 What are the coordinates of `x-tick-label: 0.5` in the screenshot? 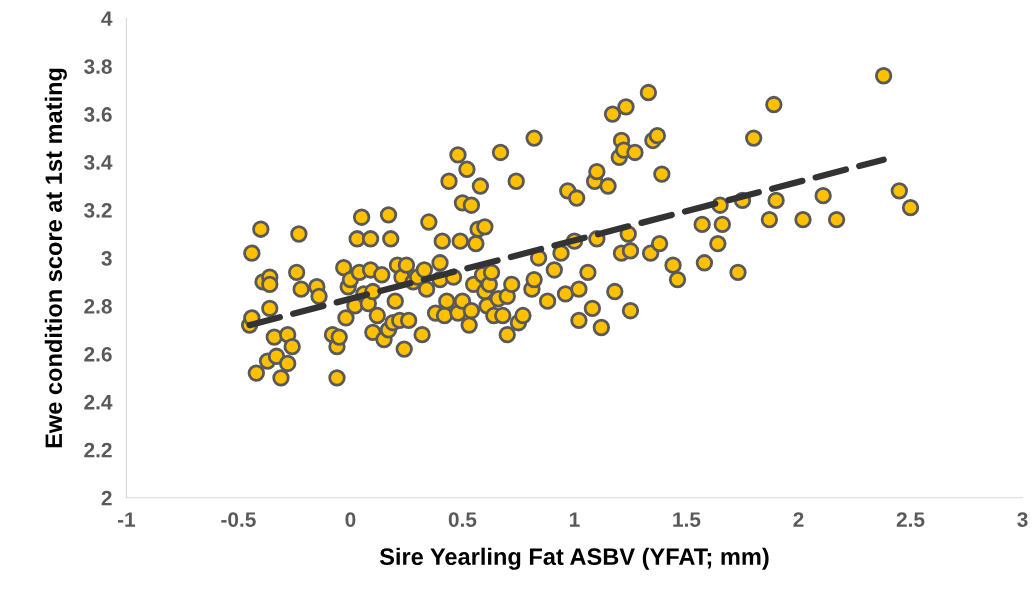 It's located at (462, 519).